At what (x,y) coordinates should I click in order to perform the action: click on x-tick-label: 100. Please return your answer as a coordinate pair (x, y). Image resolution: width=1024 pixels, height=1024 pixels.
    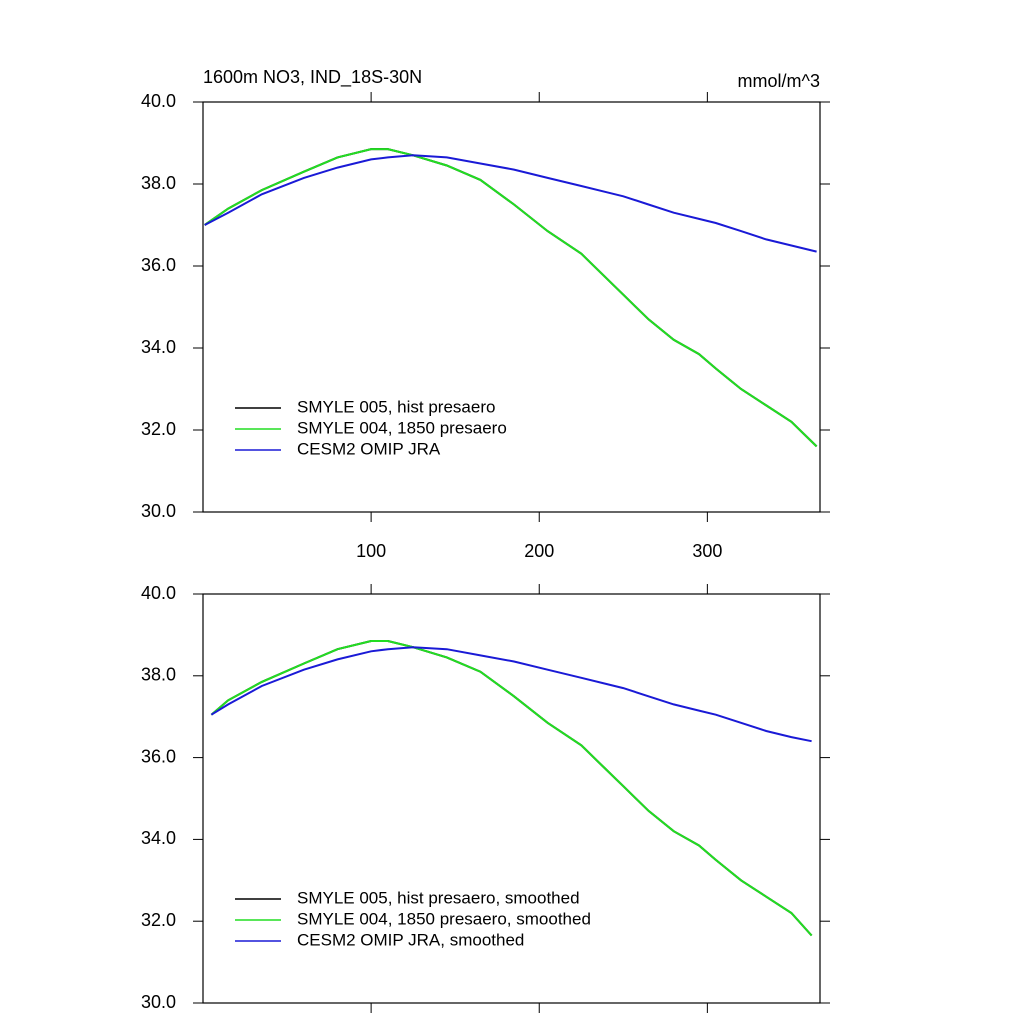
    Looking at the image, I should click on (371, 551).